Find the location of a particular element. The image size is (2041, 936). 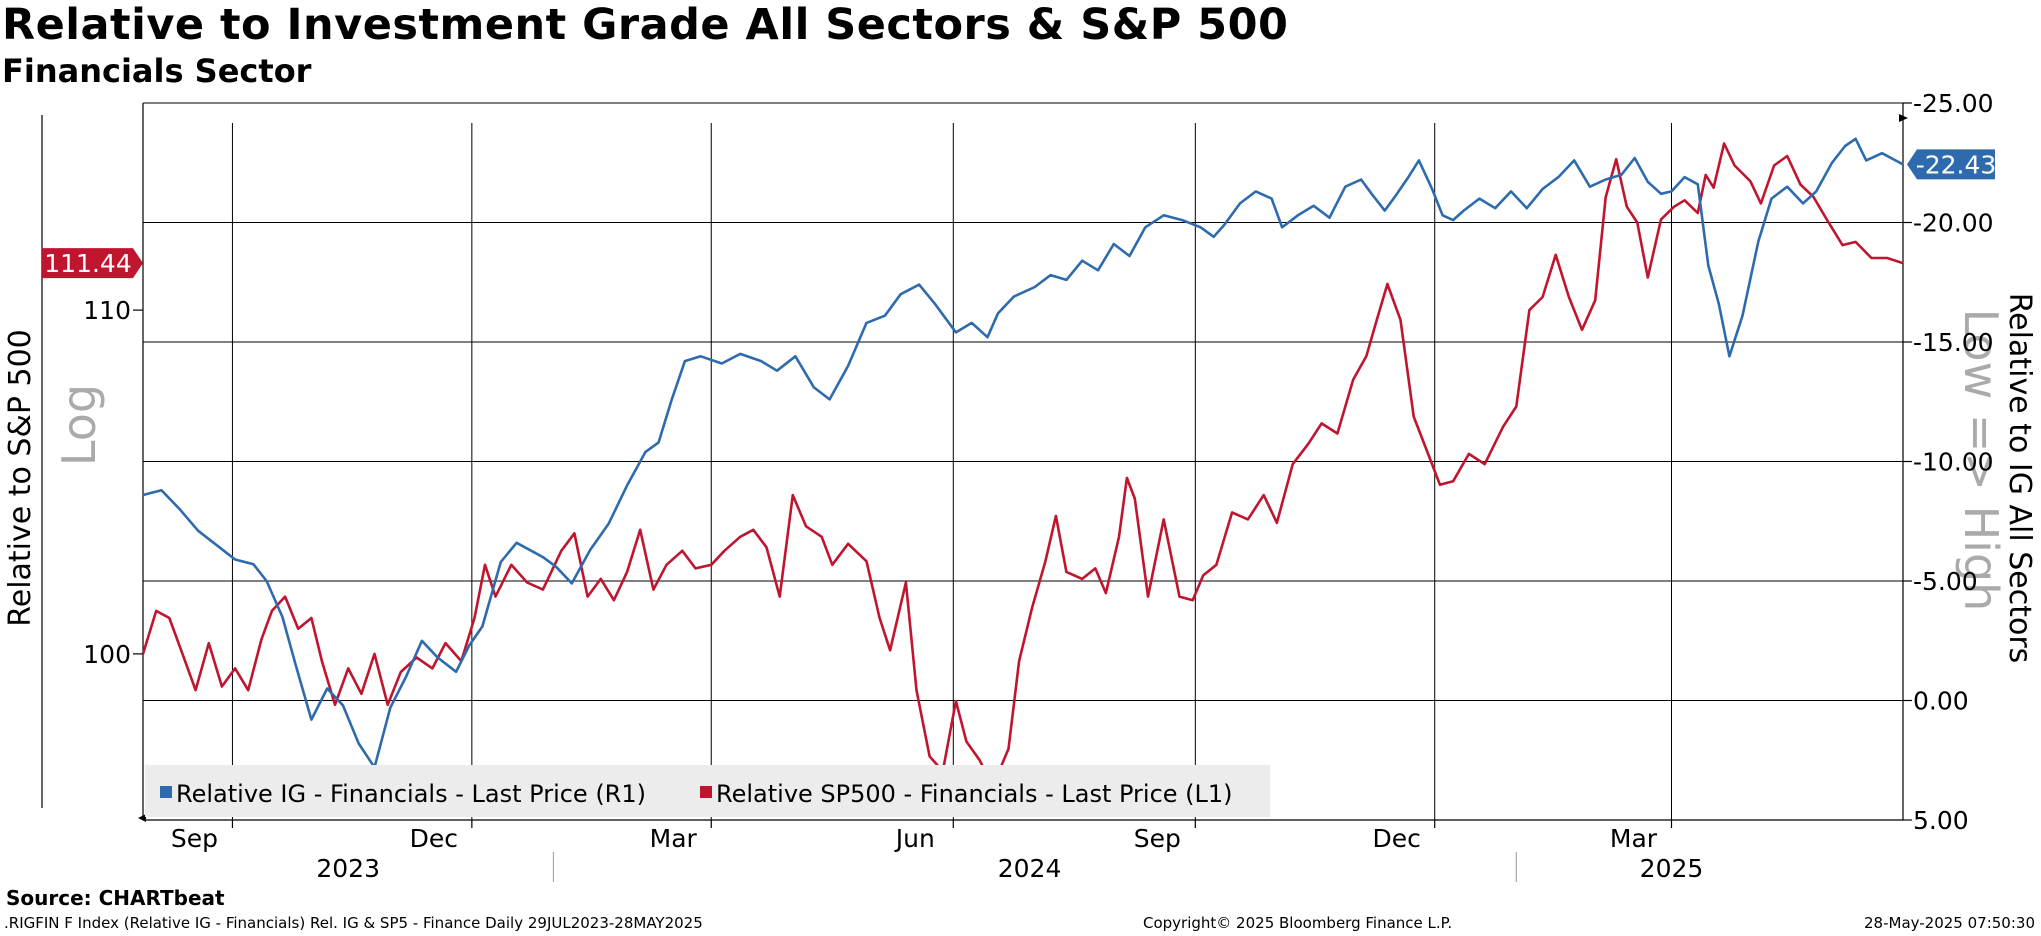

right-axis-arrow is located at coordinates (1903, 118).